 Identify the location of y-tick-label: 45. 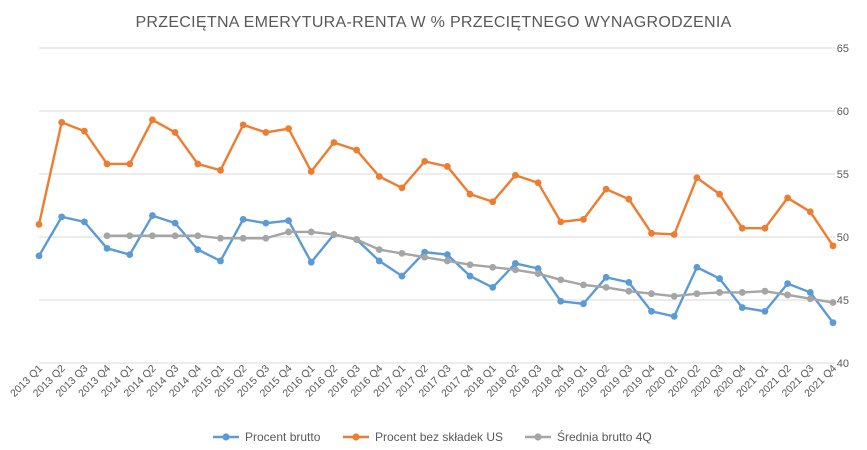
(843, 301).